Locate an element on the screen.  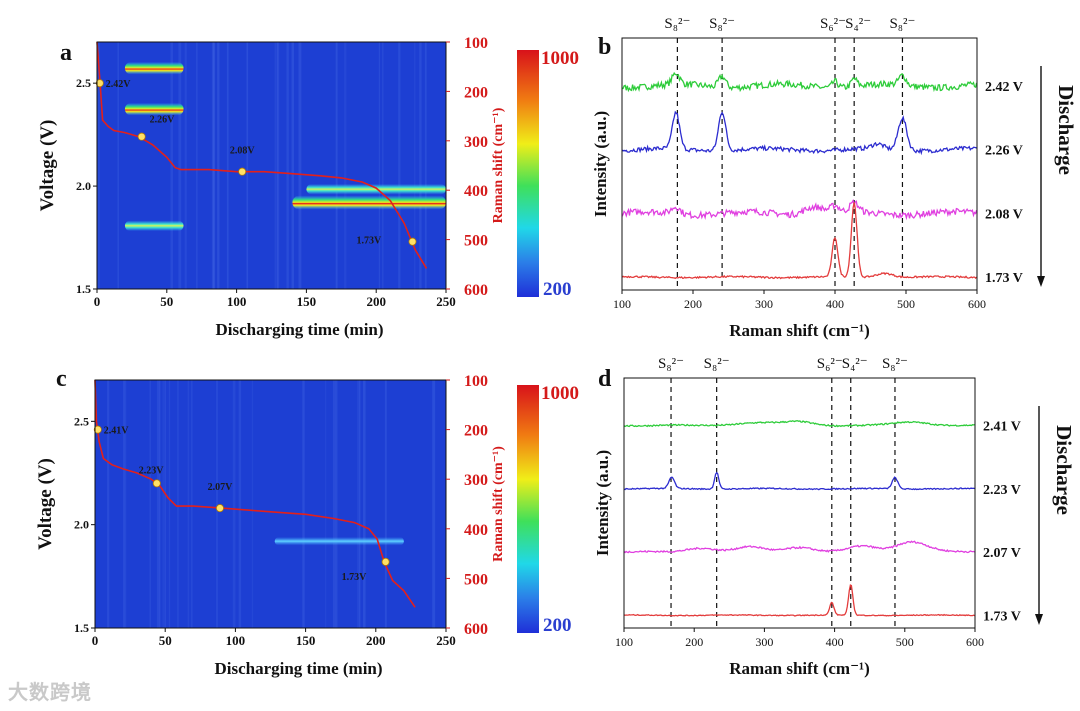
voltage-label: 2.08V is located at coordinates (243, 151).